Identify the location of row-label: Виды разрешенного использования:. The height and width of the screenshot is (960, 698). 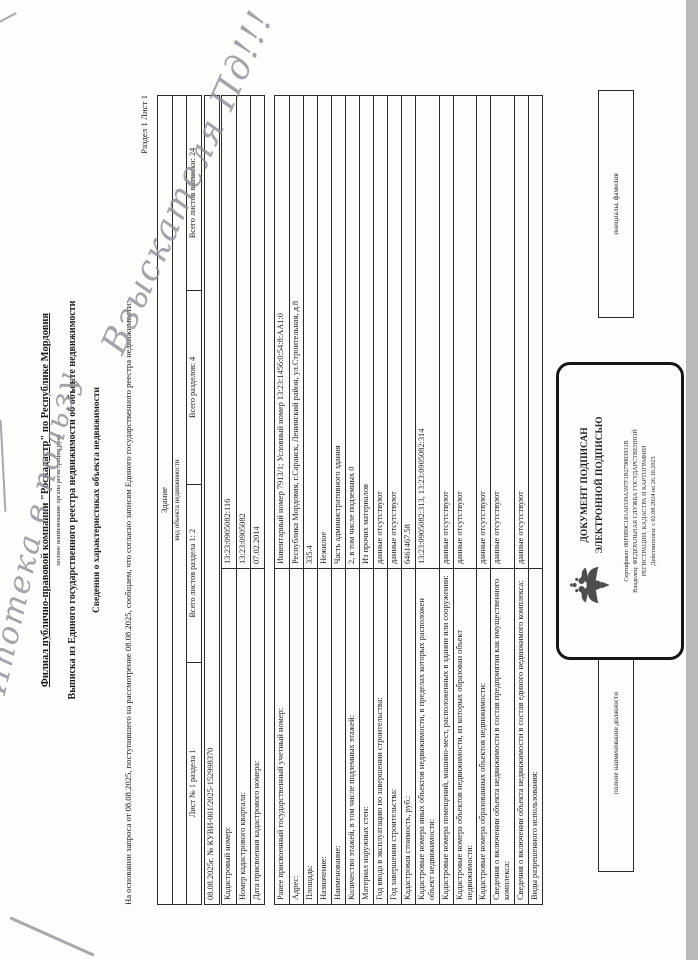
(535, 736).